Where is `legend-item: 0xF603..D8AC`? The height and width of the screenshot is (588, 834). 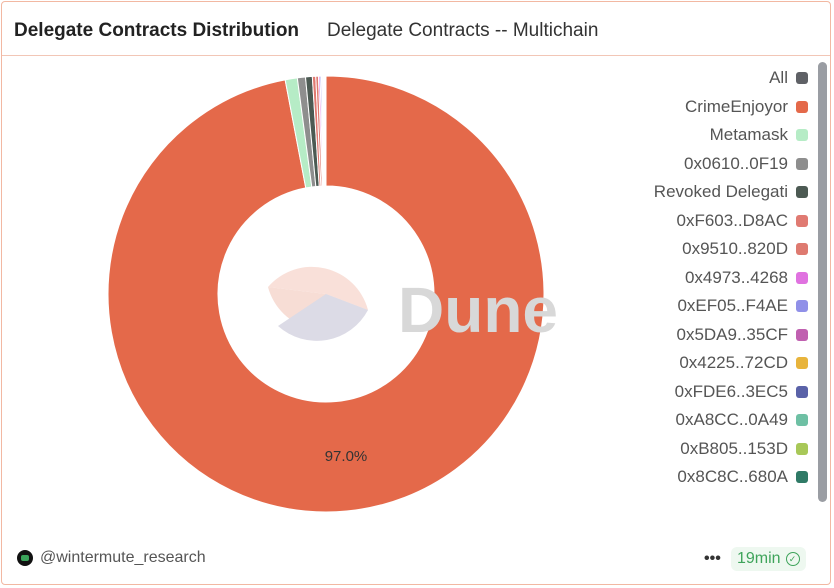
legend-item: 0xF603..D8AC is located at coordinates (698, 221).